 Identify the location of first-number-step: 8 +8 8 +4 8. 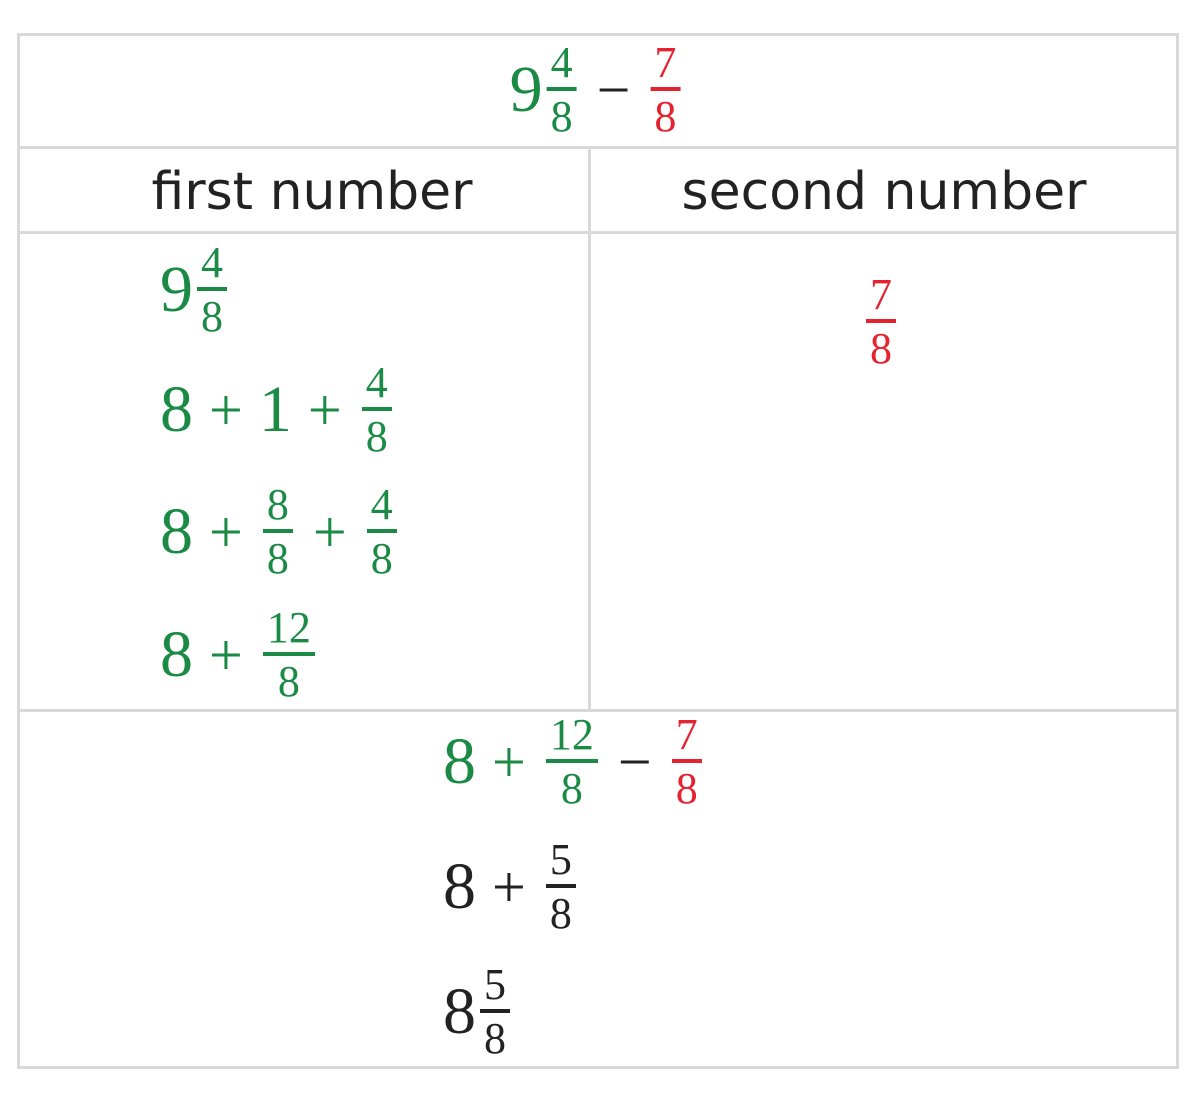
(280, 532).